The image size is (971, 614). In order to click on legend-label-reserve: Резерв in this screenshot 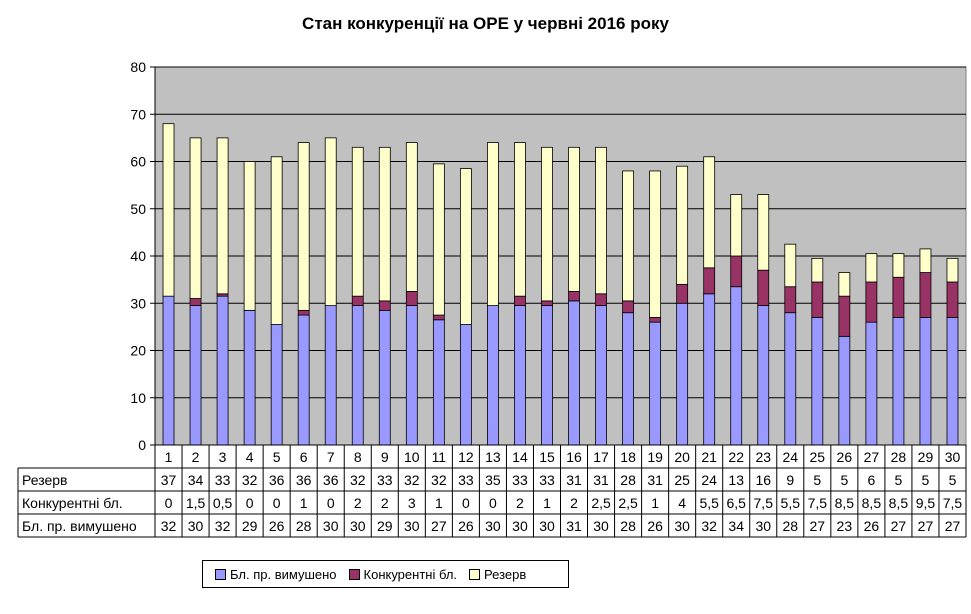, I will do `click(505, 574)`.